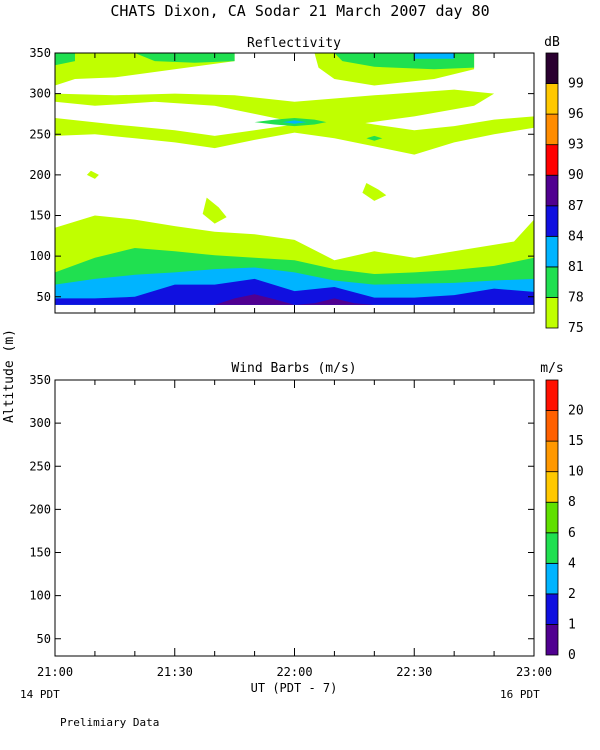 Image resolution: width=600 pixels, height=750 pixels. What do you see at coordinates (40, 380) in the screenshot?
I see `wind-barbs-y-tick-label: 350` at bounding box center [40, 380].